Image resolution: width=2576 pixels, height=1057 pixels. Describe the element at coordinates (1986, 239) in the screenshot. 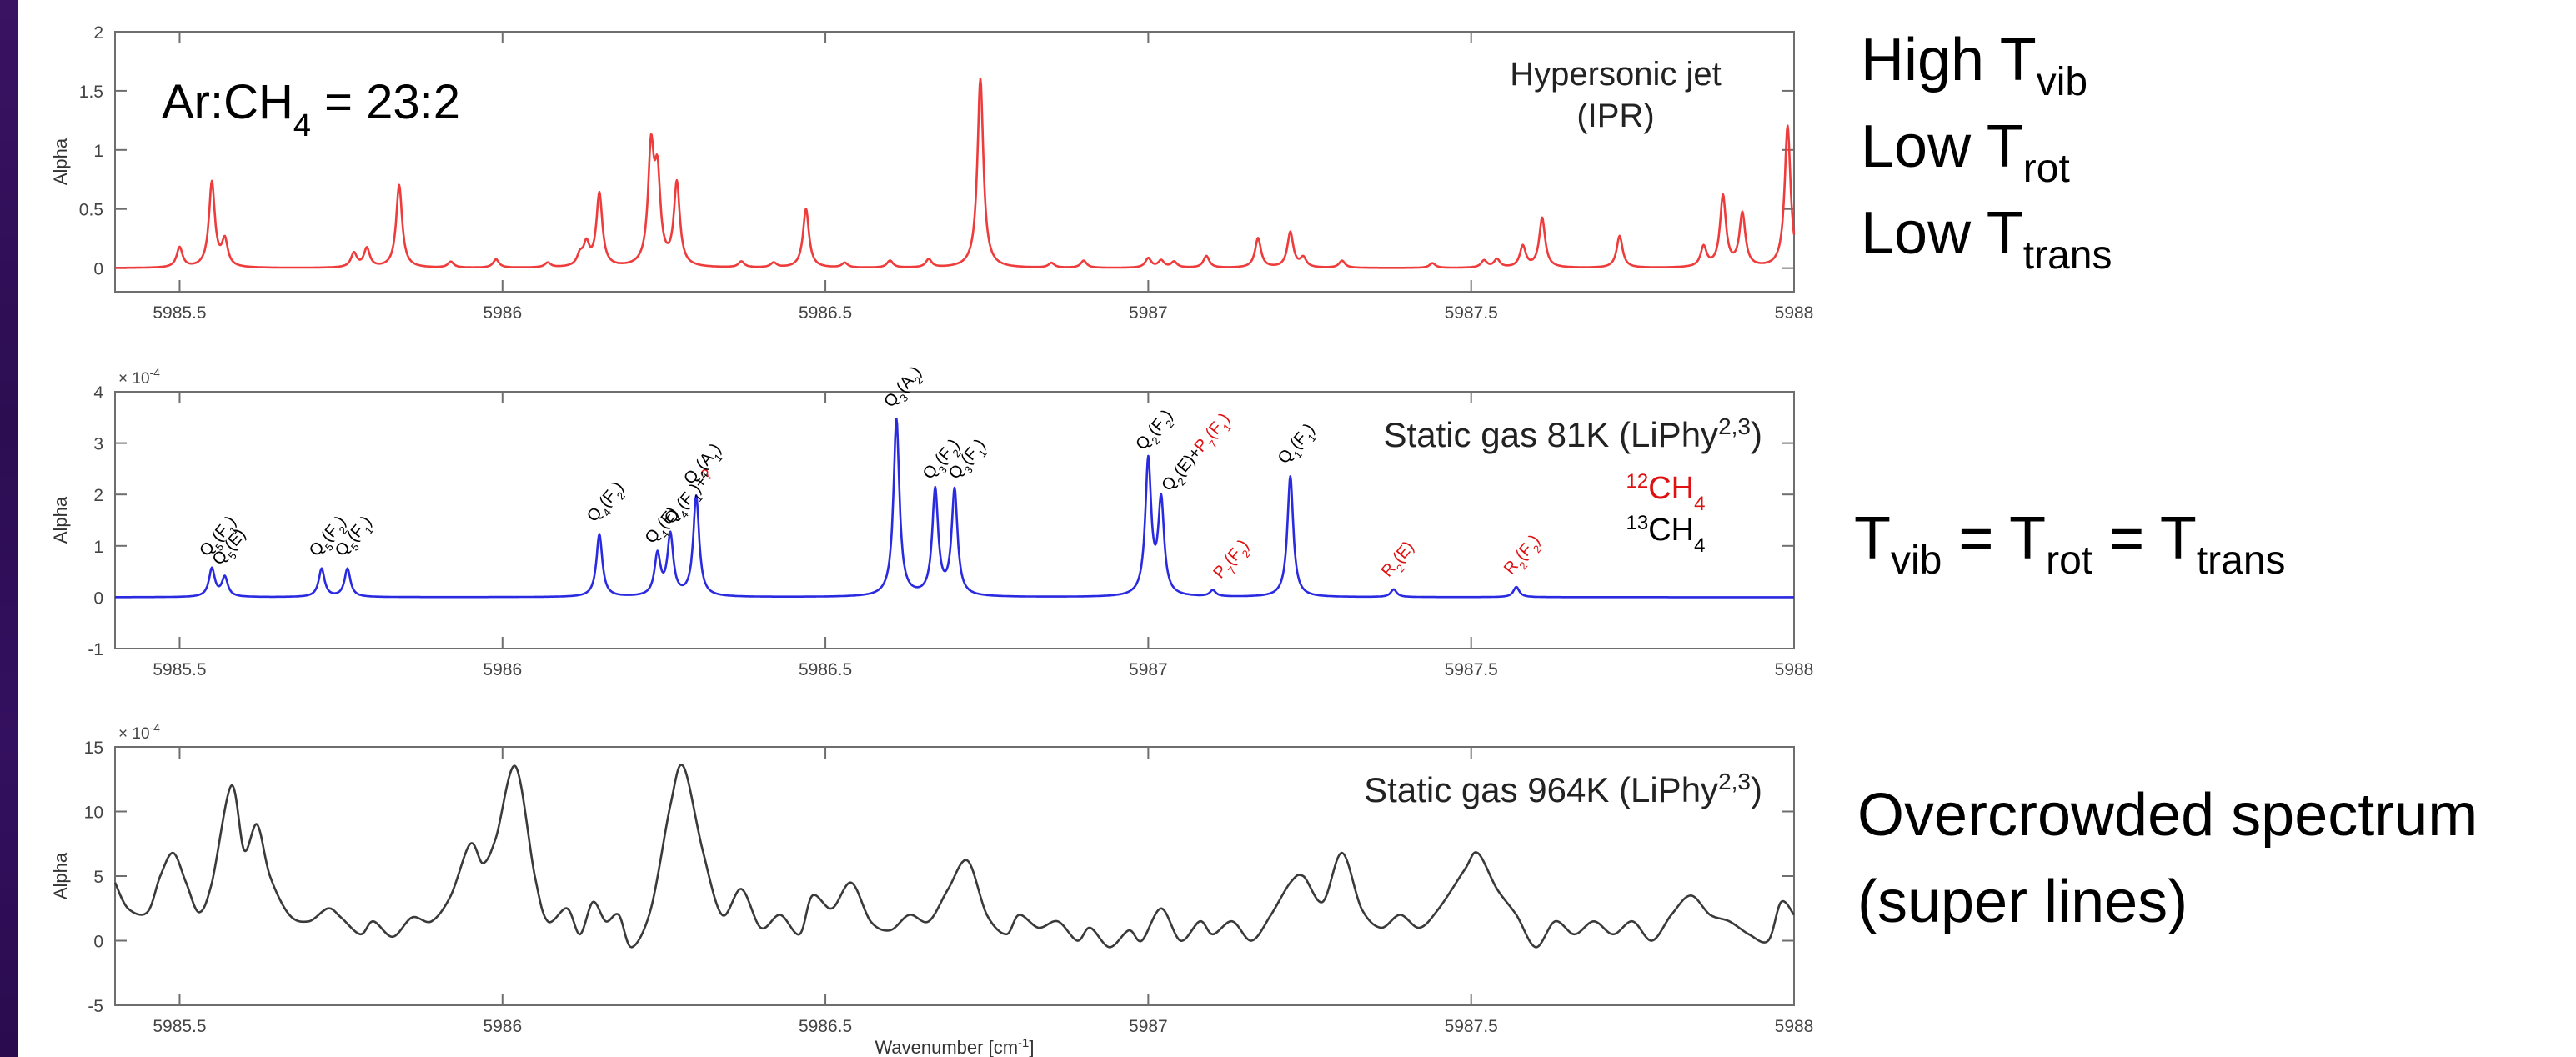

I see `note-low-ttrans: Low Ttrans` at that location.